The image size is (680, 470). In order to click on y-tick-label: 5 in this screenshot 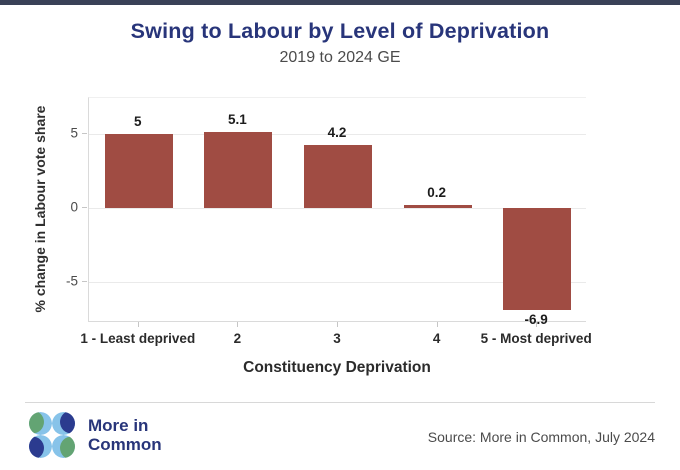, I will do `click(74, 132)`.